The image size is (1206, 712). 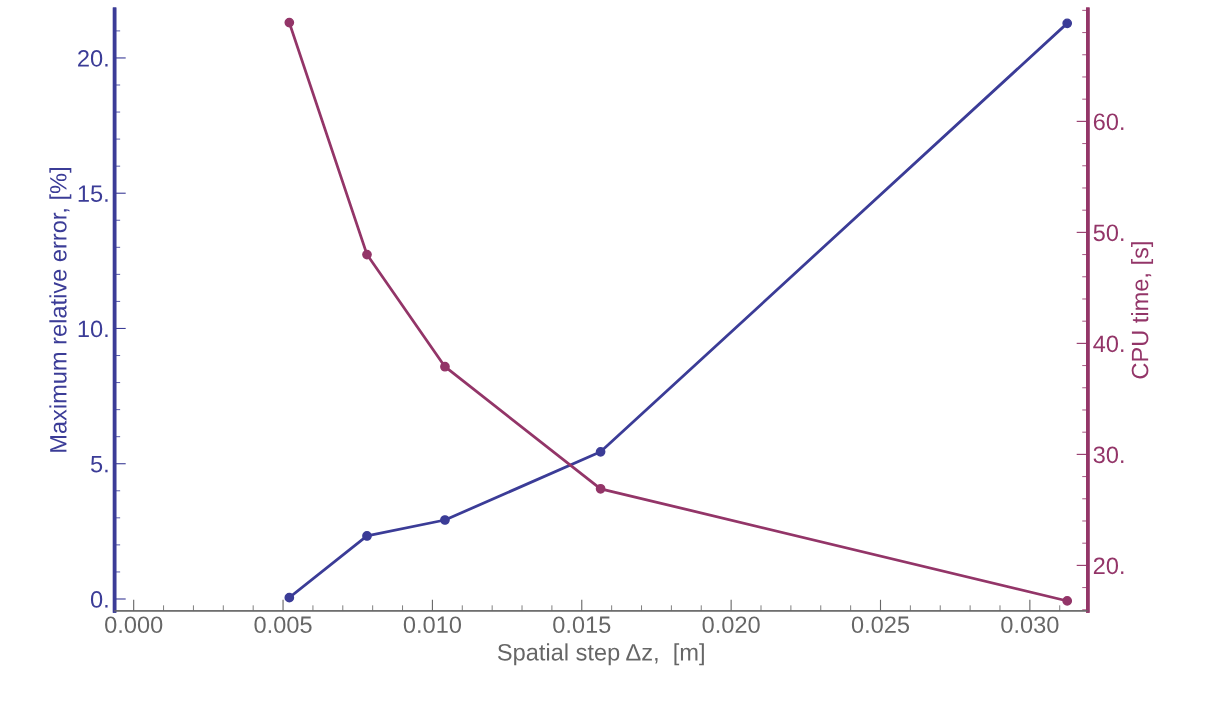 What do you see at coordinates (93, 193) in the screenshot?
I see `y-tick-label: 15.` at bounding box center [93, 193].